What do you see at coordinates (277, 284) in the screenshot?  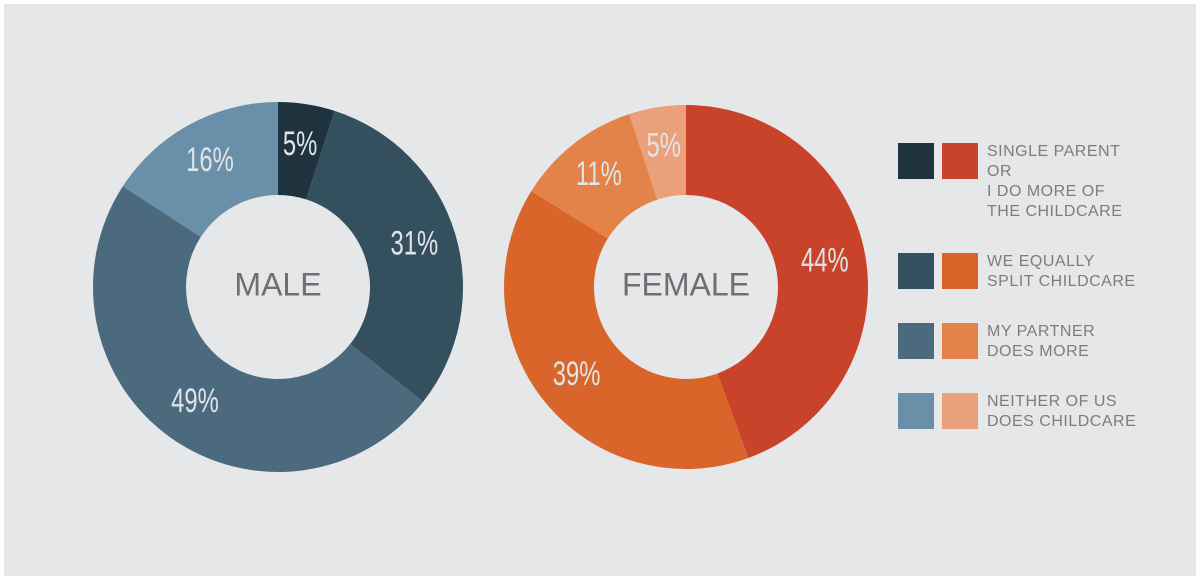 I see `center-label: MALE` at bounding box center [277, 284].